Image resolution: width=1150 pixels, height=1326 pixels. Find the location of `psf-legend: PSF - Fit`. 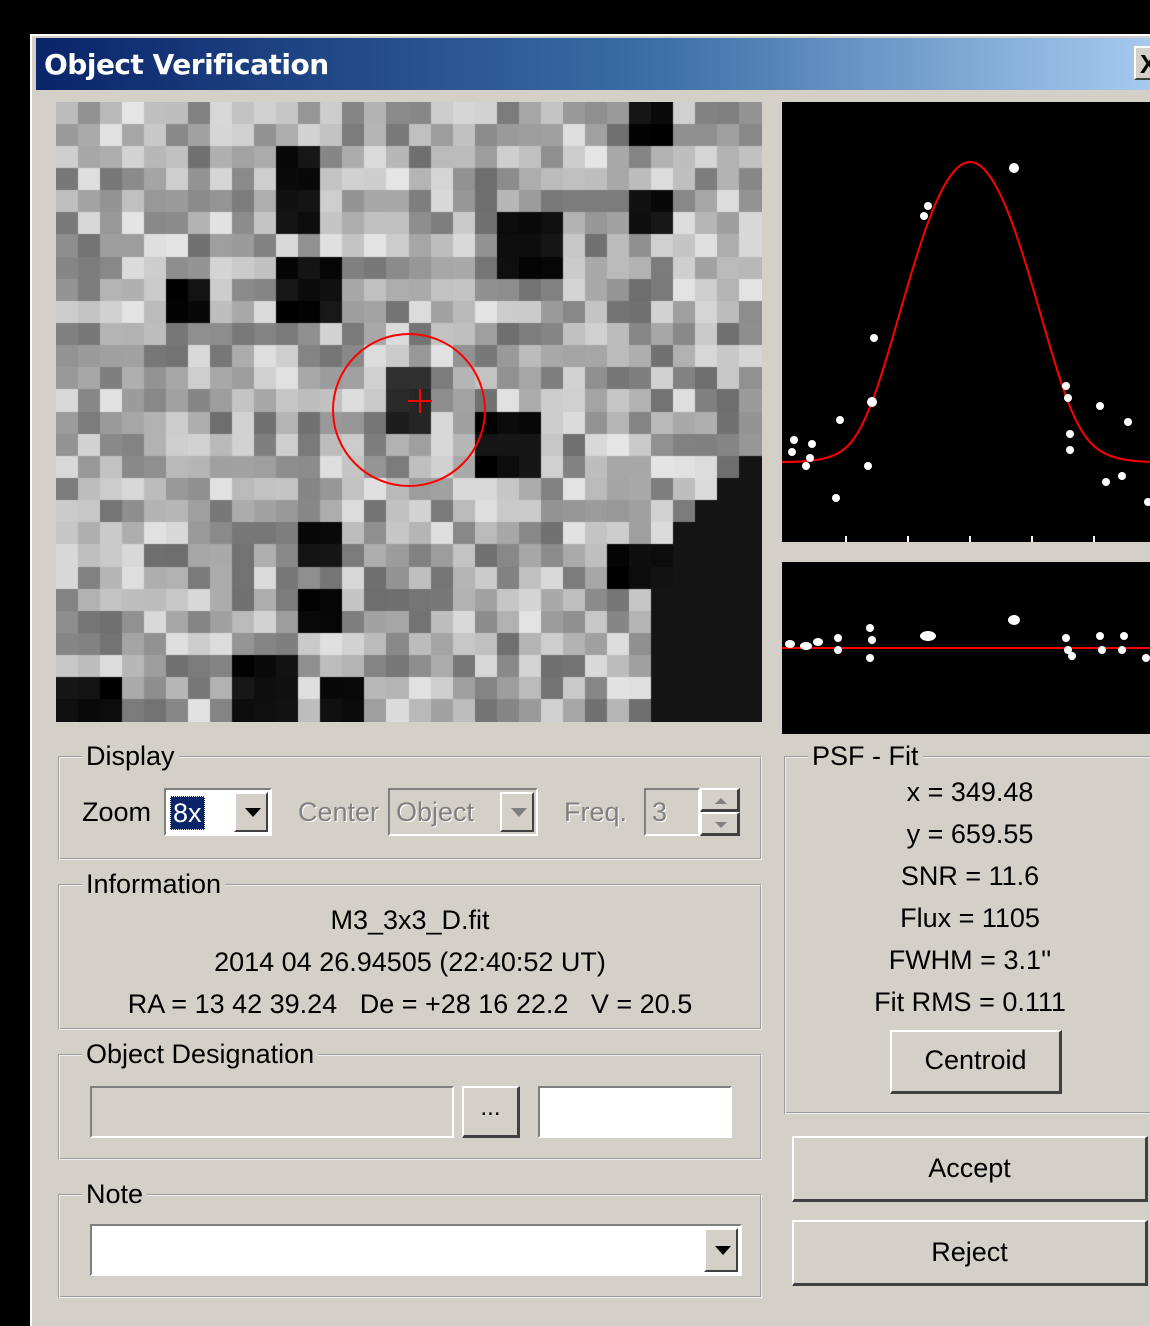

psf-legend: PSF - Fit is located at coordinates (865, 756).